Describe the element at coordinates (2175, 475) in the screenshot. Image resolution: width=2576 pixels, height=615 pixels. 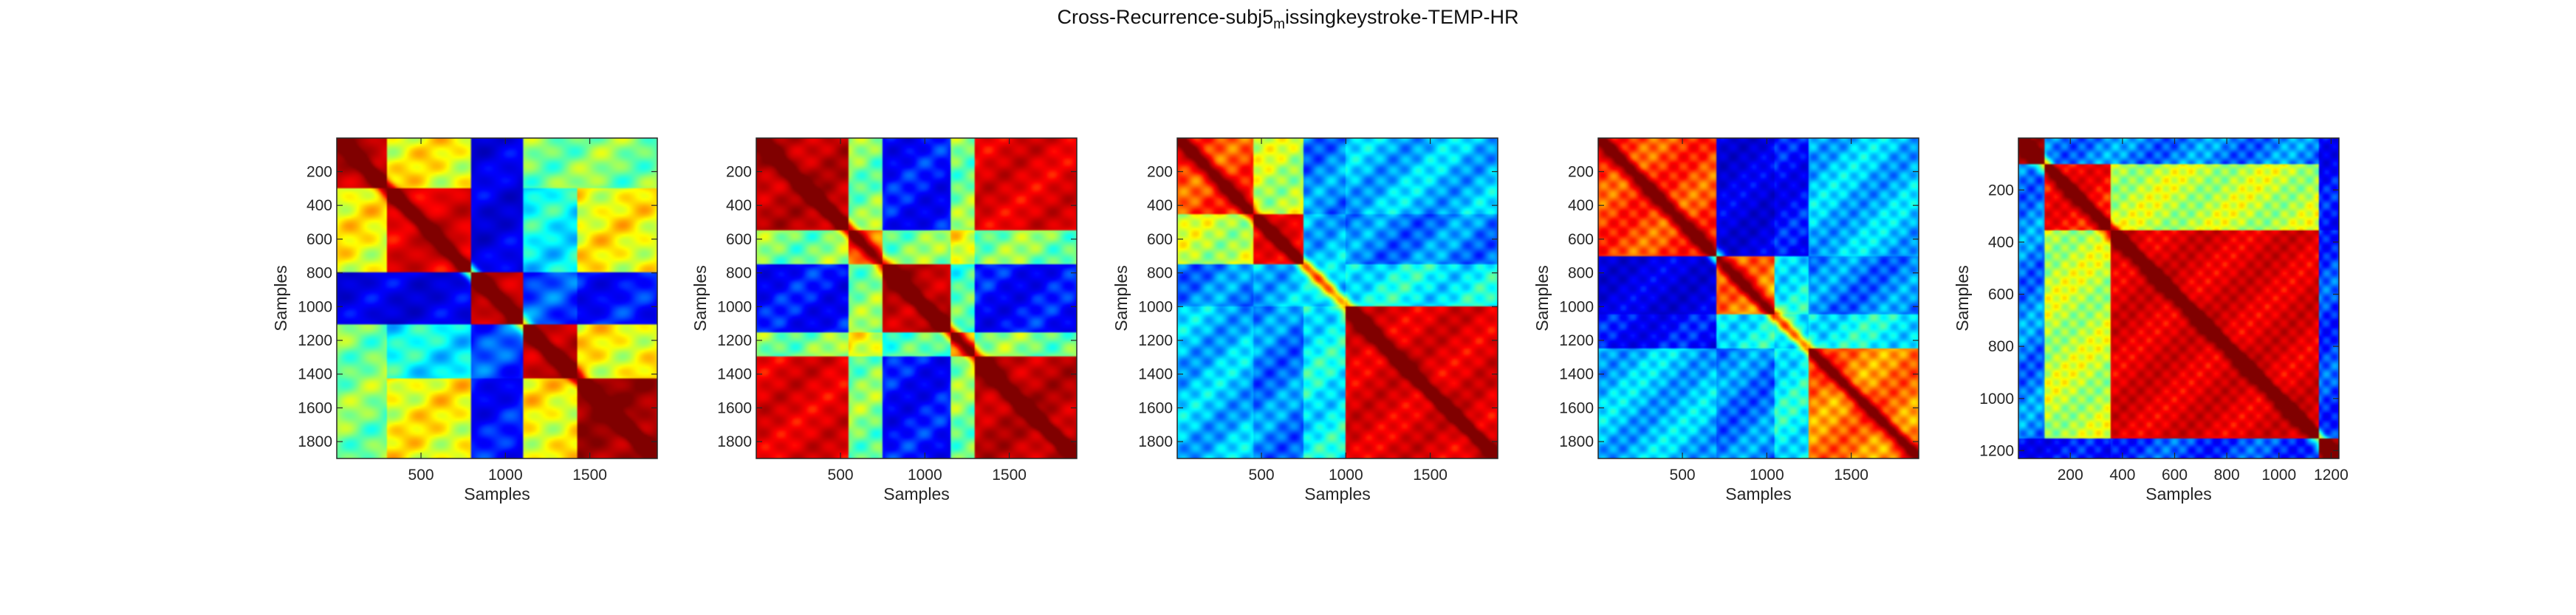
I see `x-tick-label: 600` at that location.